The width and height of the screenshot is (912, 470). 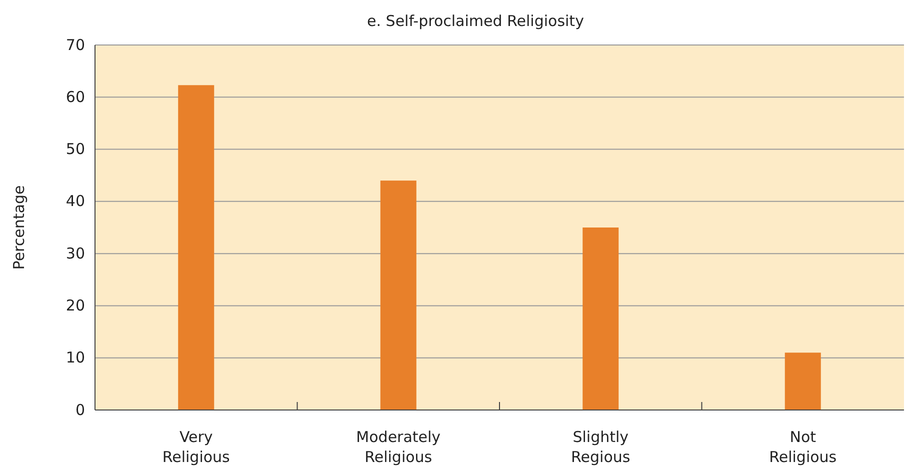 What do you see at coordinates (475, 21) in the screenshot?
I see `chart-title: e. Self-proclaimed Religiosity` at bounding box center [475, 21].